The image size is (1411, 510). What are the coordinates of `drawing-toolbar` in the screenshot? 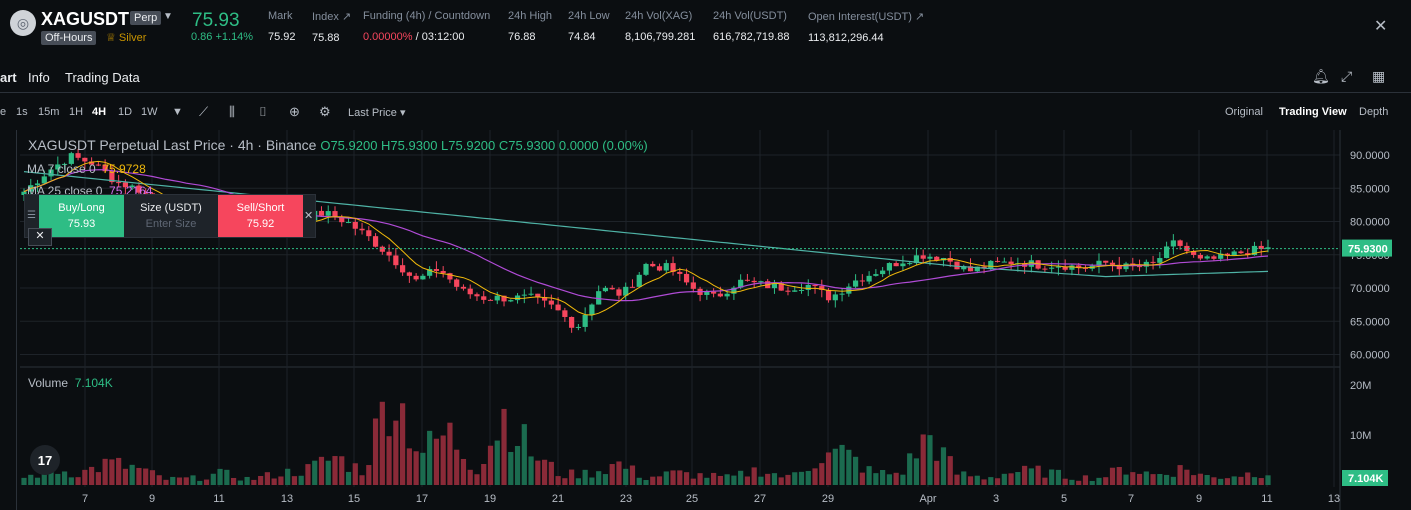 It's located at (8, 320).